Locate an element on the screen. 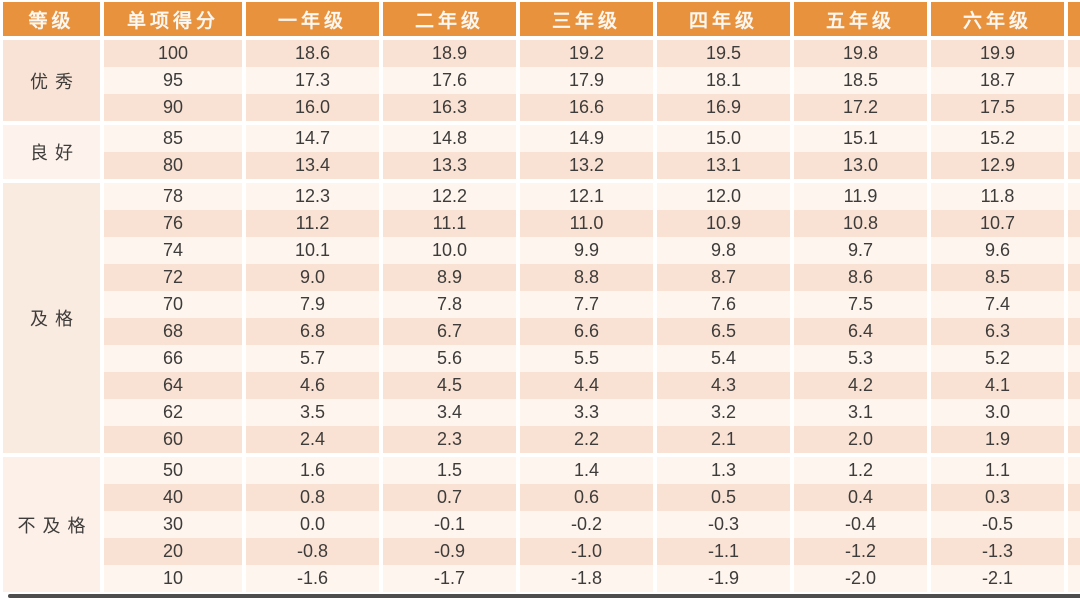  grade-group-label: 不及格 is located at coordinates (51, 524).